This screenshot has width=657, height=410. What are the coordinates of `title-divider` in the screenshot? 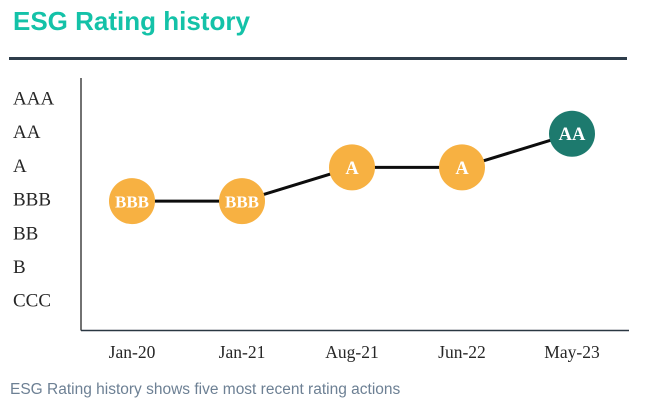 It's located at (318, 58).